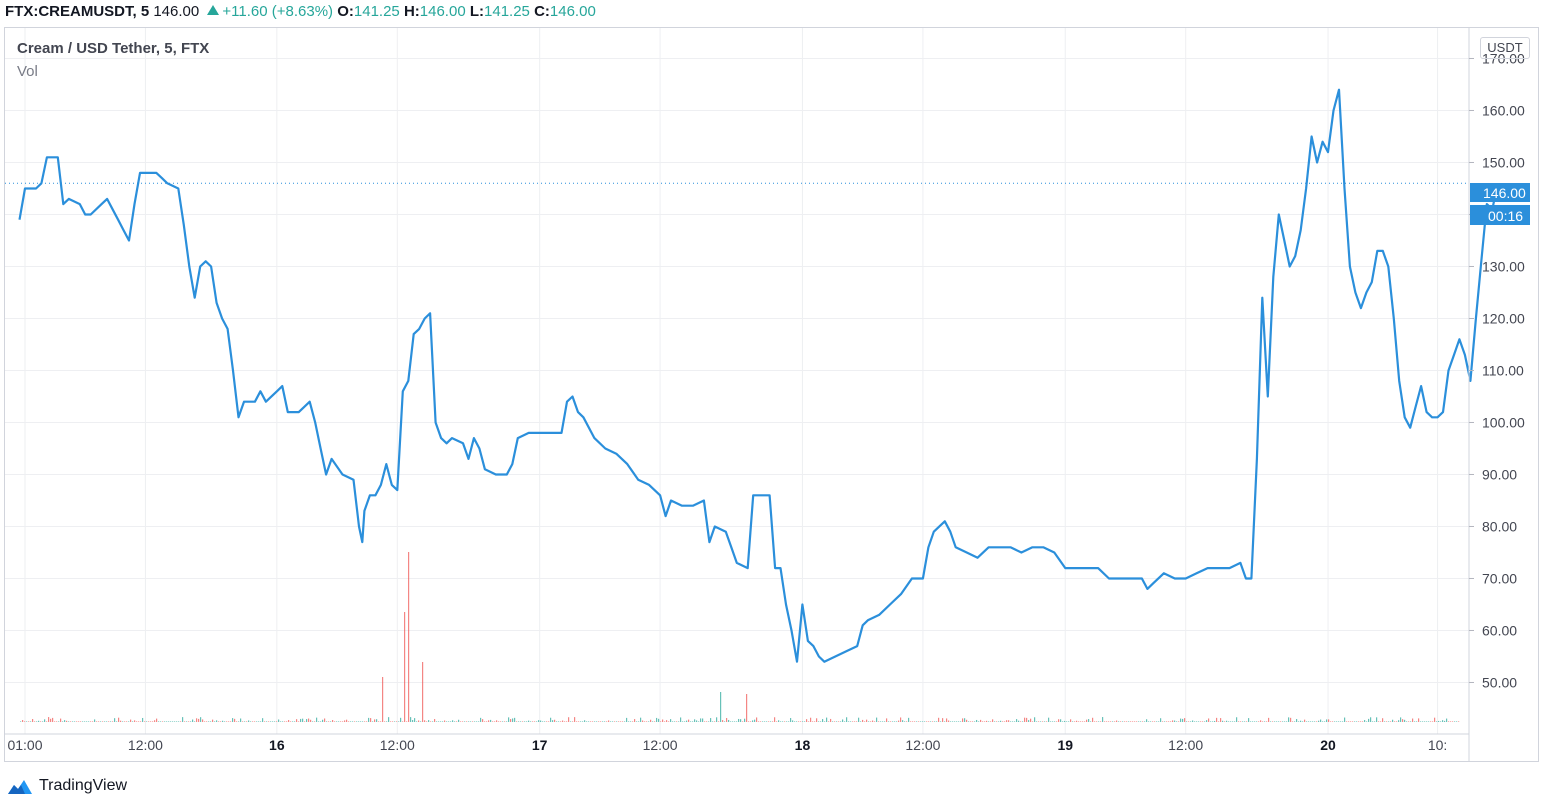 This screenshot has width=1546, height=798. I want to click on up-triangle-icon, so click(213, 10).